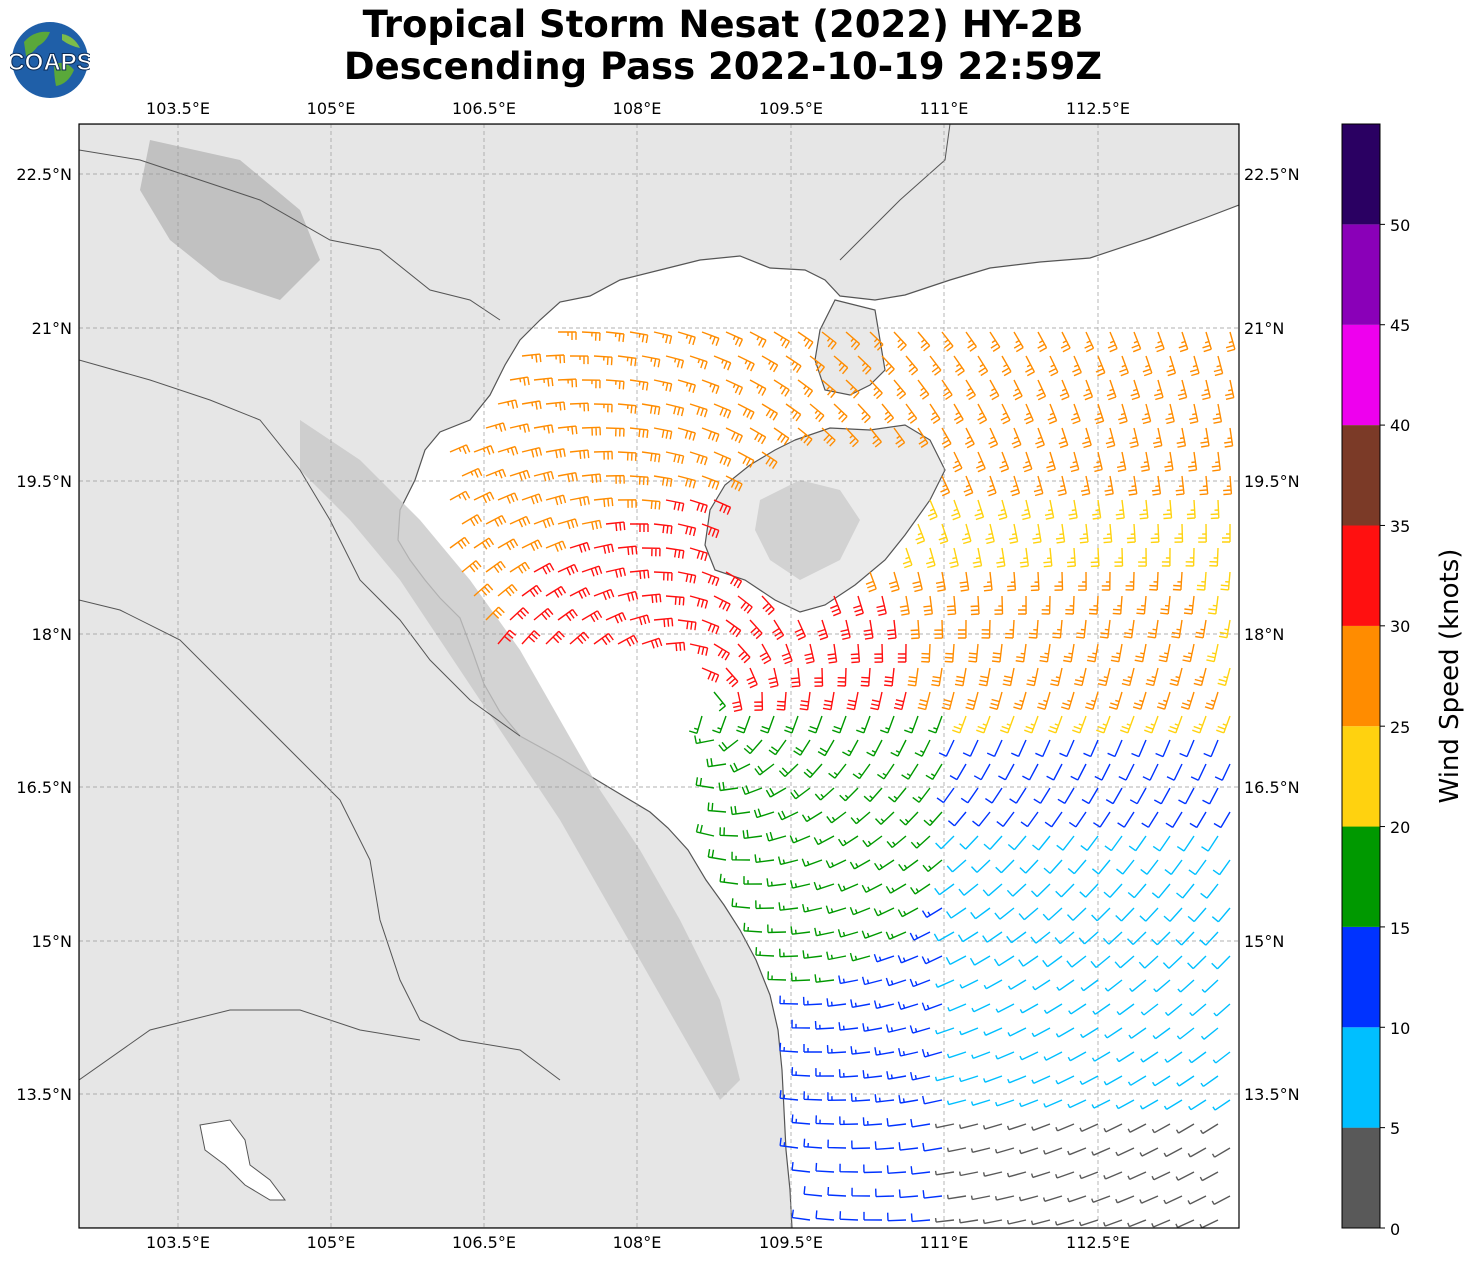  What do you see at coordinates (723, 24) in the screenshot?
I see `title-line-1: Tropical Storm Nesat (2022) HY-2B` at bounding box center [723, 24].